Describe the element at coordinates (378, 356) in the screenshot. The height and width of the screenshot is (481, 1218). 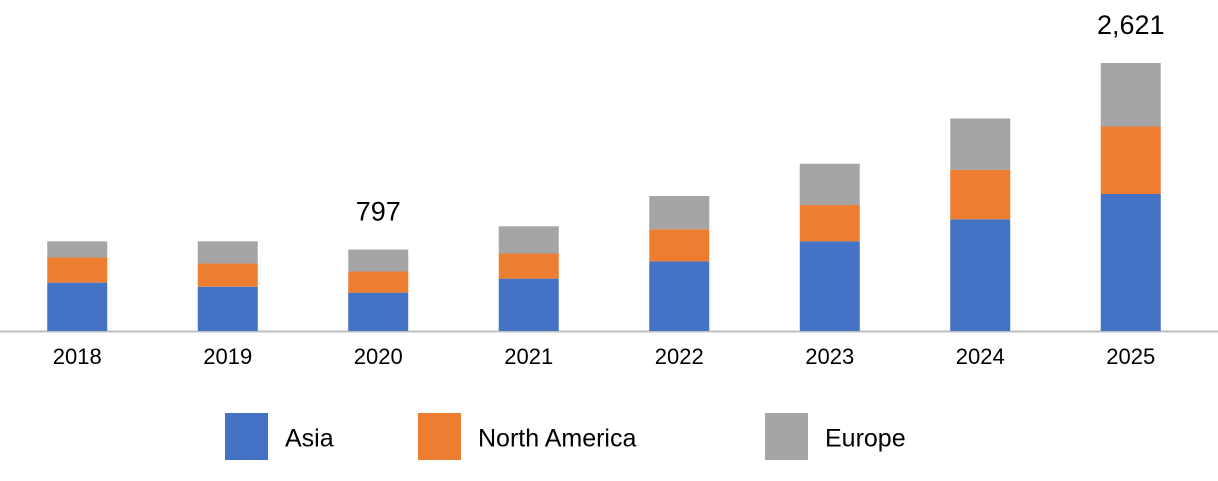
I see `x-tick-label: 2020` at that location.